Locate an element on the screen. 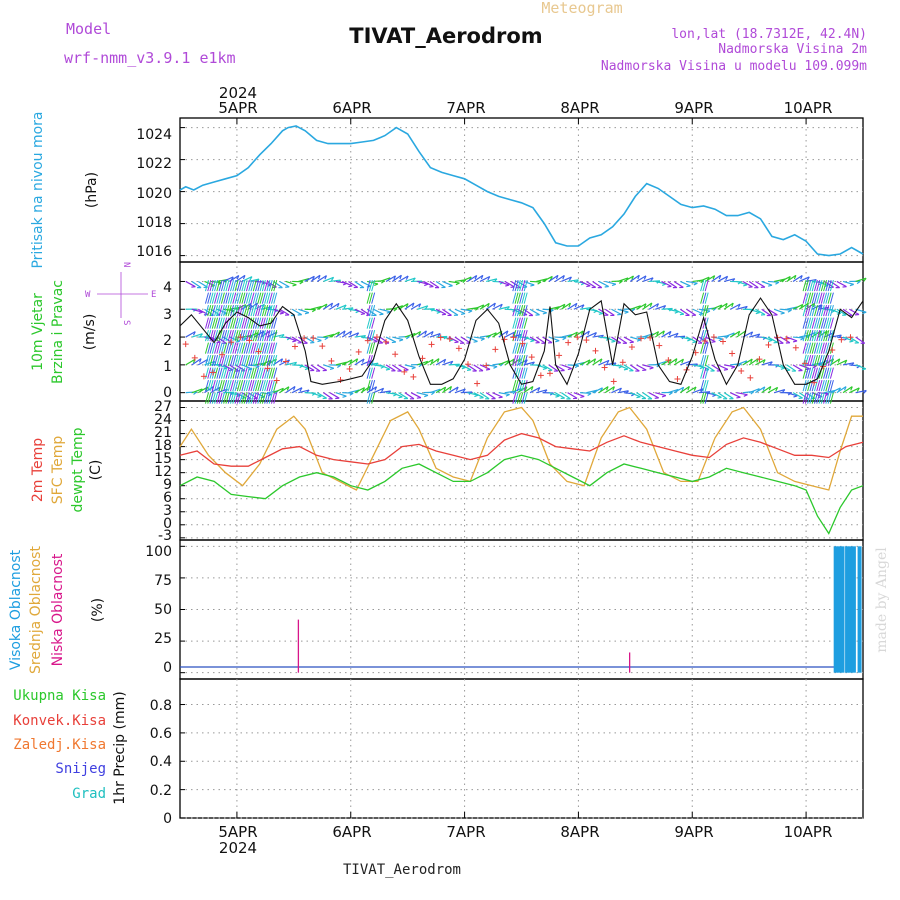  bottom-day-label: 6APR is located at coordinates (351, 832).